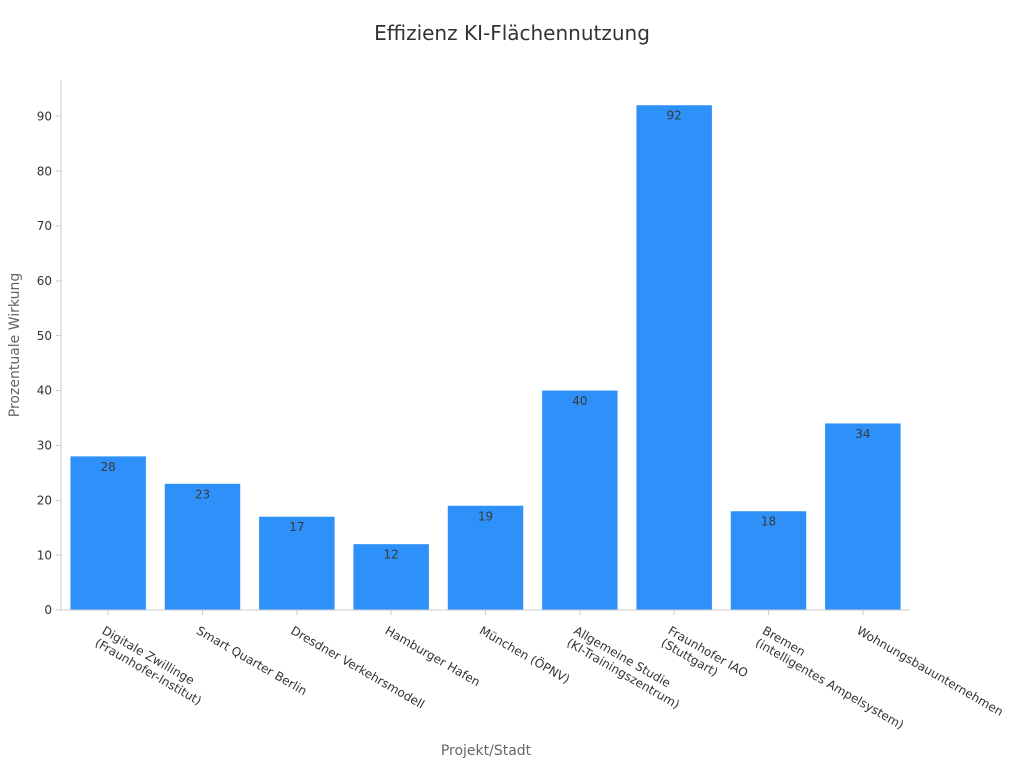  Describe the element at coordinates (44, 171) in the screenshot. I see `y-tick-label: 80` at that location.